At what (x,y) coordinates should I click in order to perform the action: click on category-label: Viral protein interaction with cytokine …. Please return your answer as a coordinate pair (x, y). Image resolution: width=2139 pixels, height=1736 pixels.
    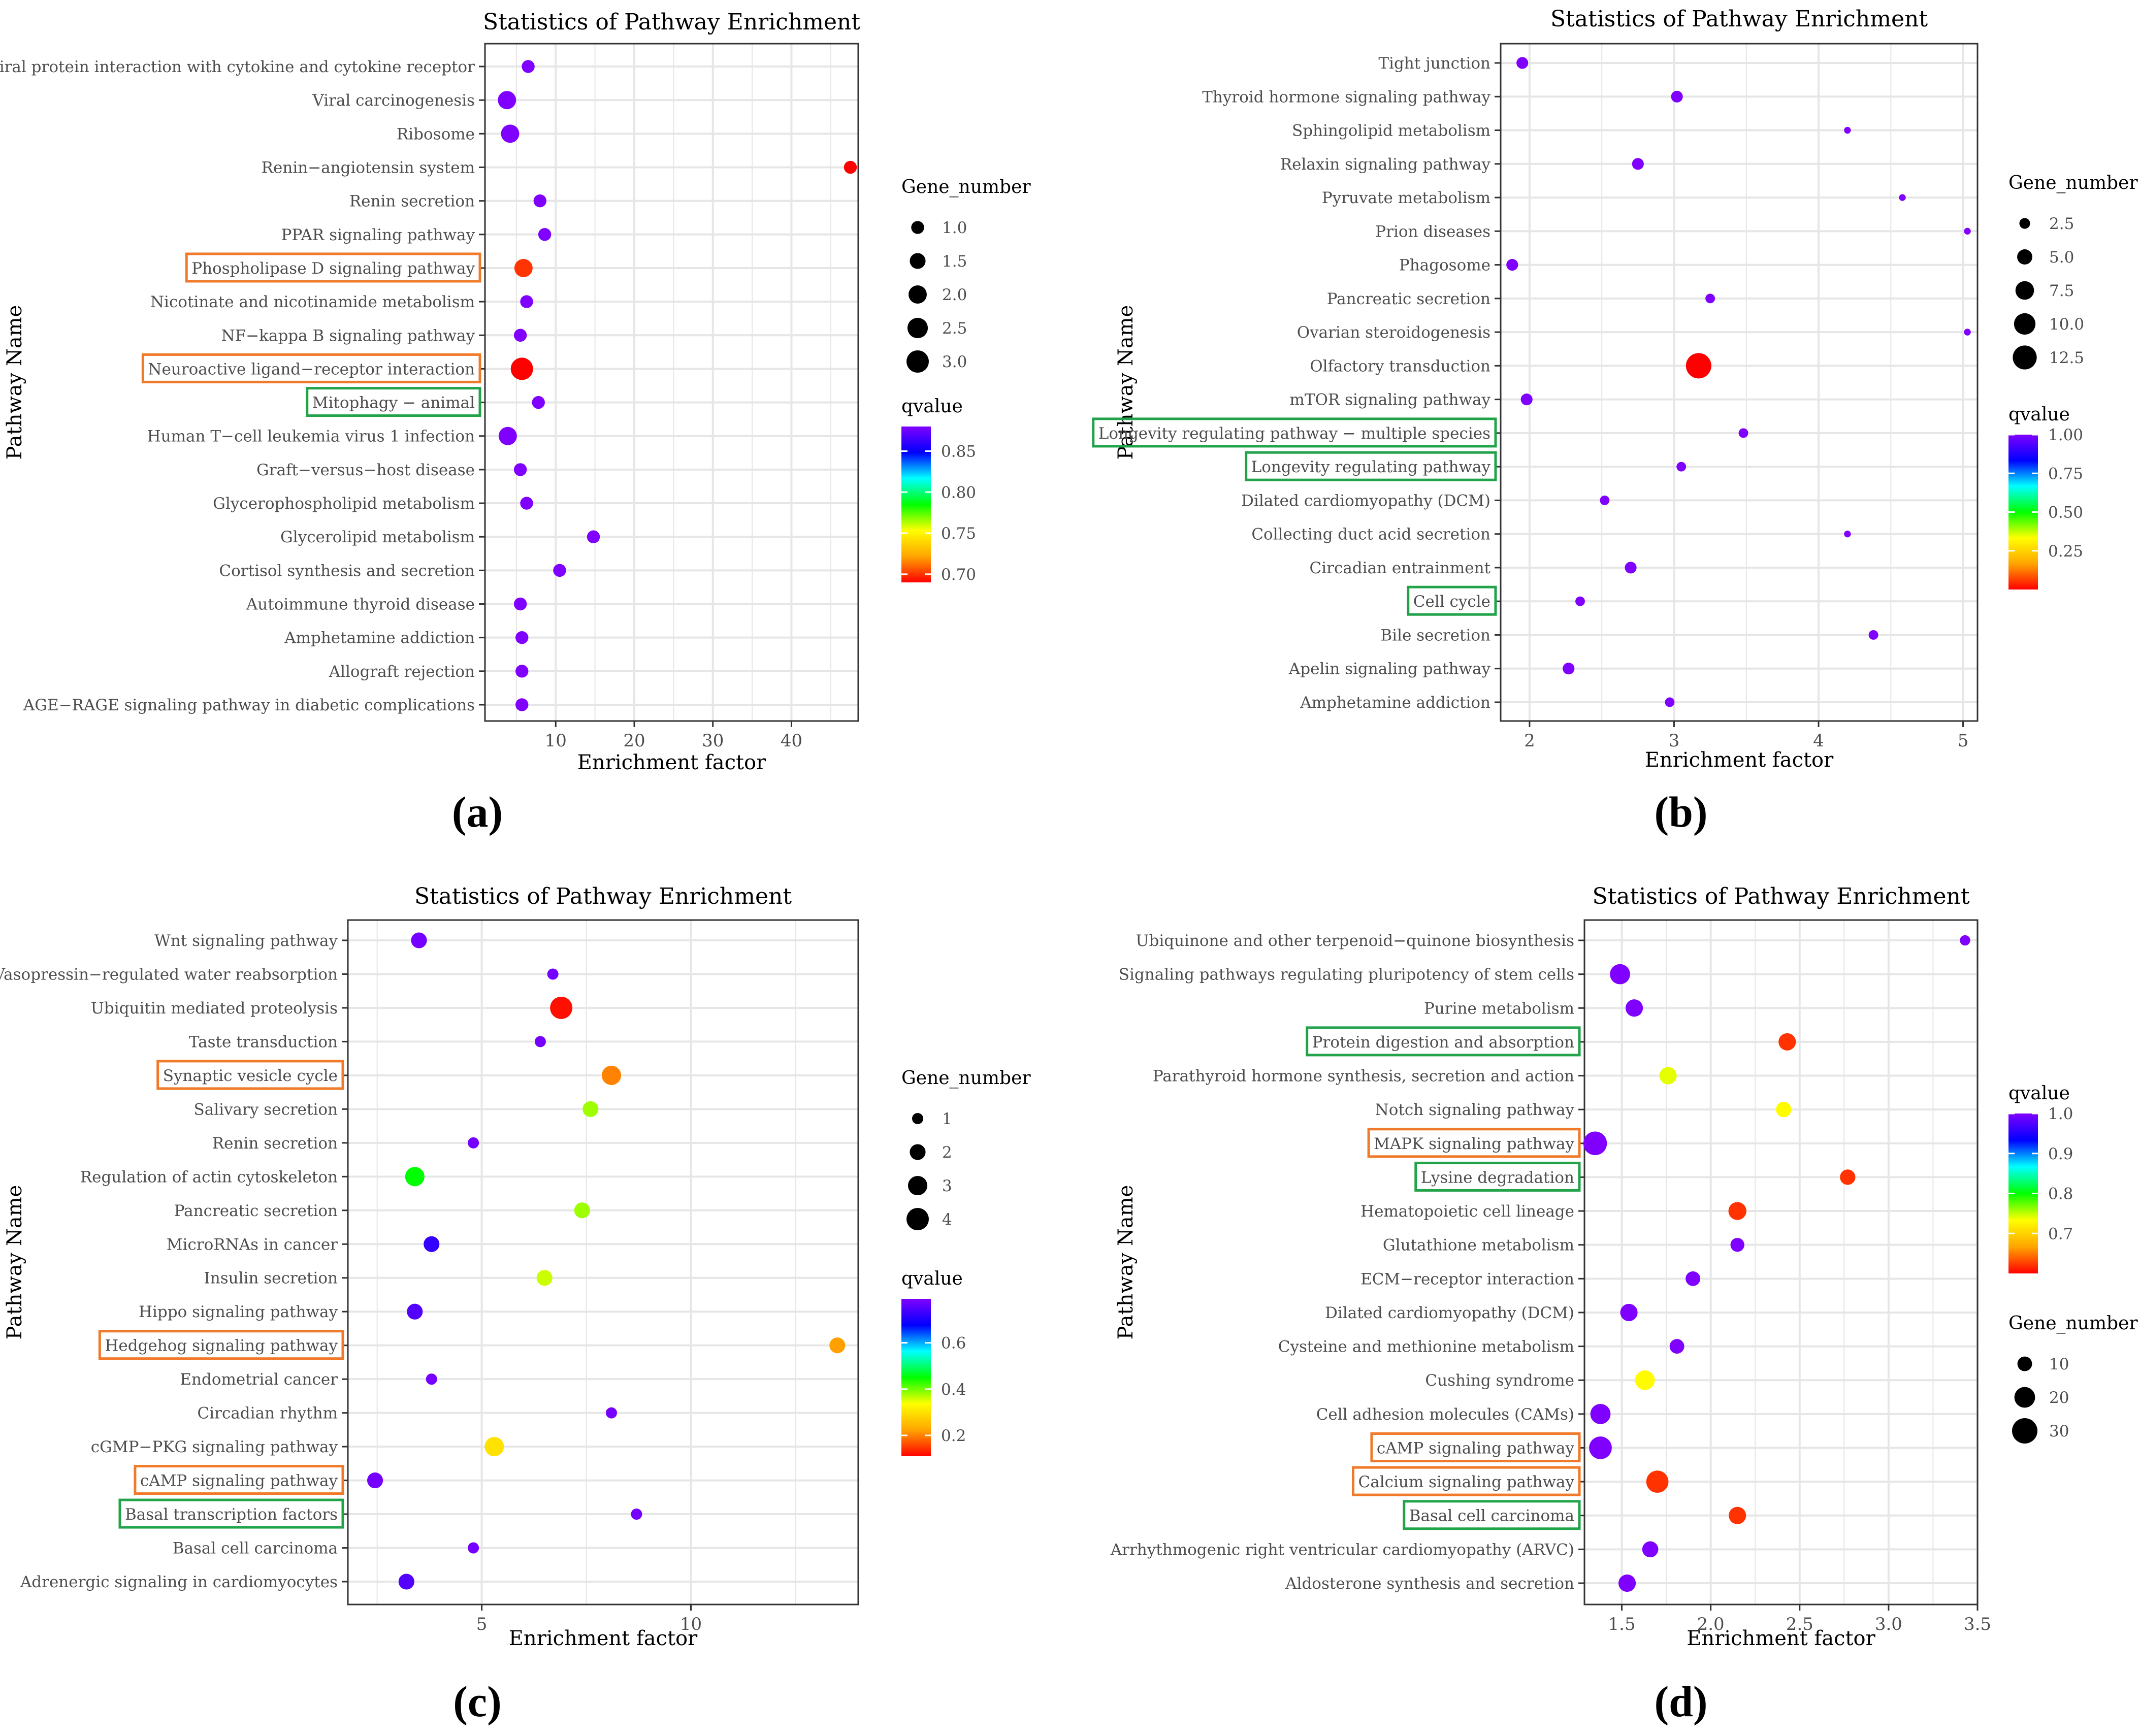
    Looking at the image, I should click on (238, 67).